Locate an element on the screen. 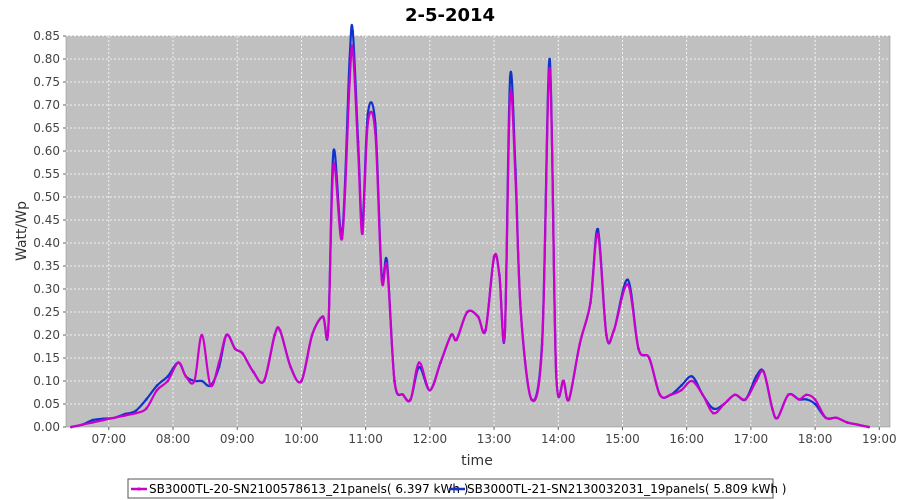  x-tick-label: 17:00 is located at coordinates (751, 439).